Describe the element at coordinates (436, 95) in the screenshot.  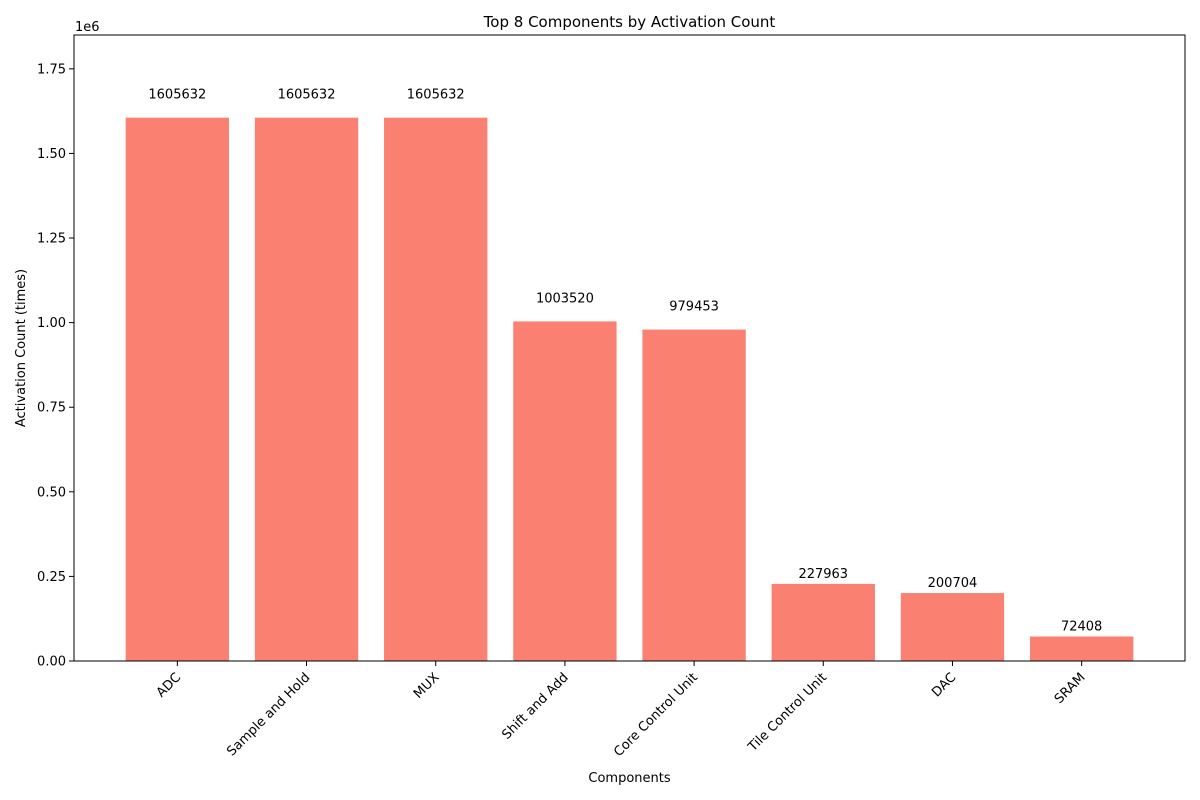
I see `bar-value-label-2: 1605632` at that location.